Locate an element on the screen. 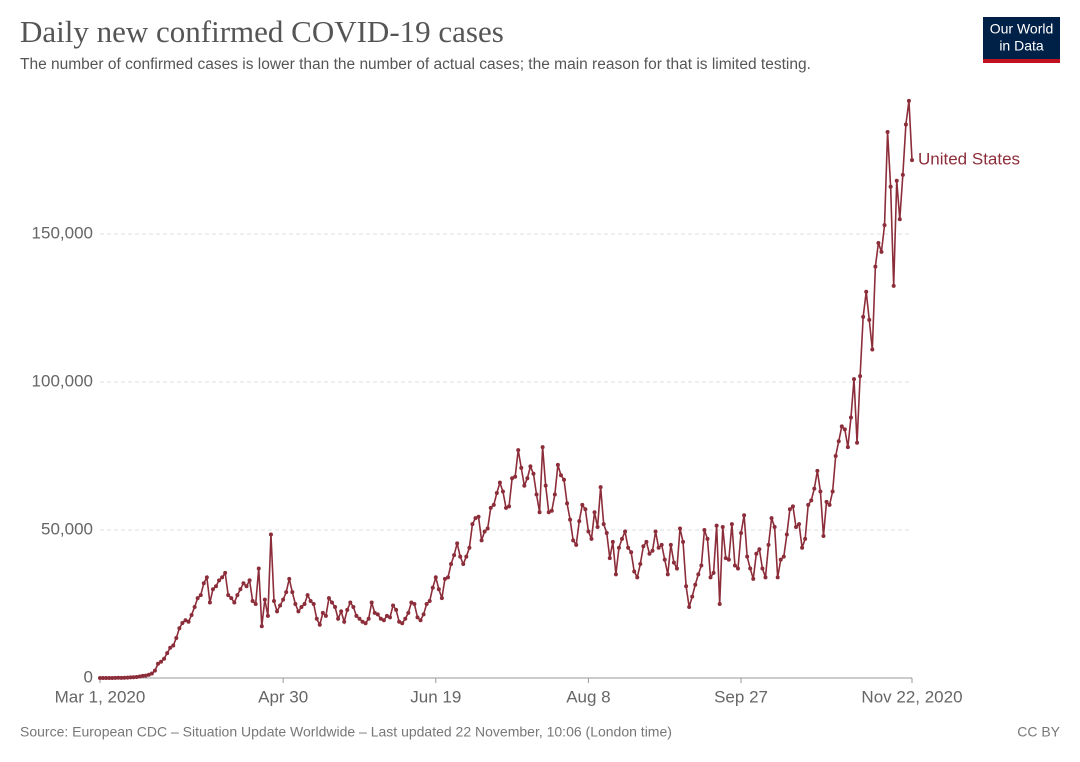 The width and height of the screenshot is (1080, 762). logo-text: Our World is located at coordinates (1022, 29).